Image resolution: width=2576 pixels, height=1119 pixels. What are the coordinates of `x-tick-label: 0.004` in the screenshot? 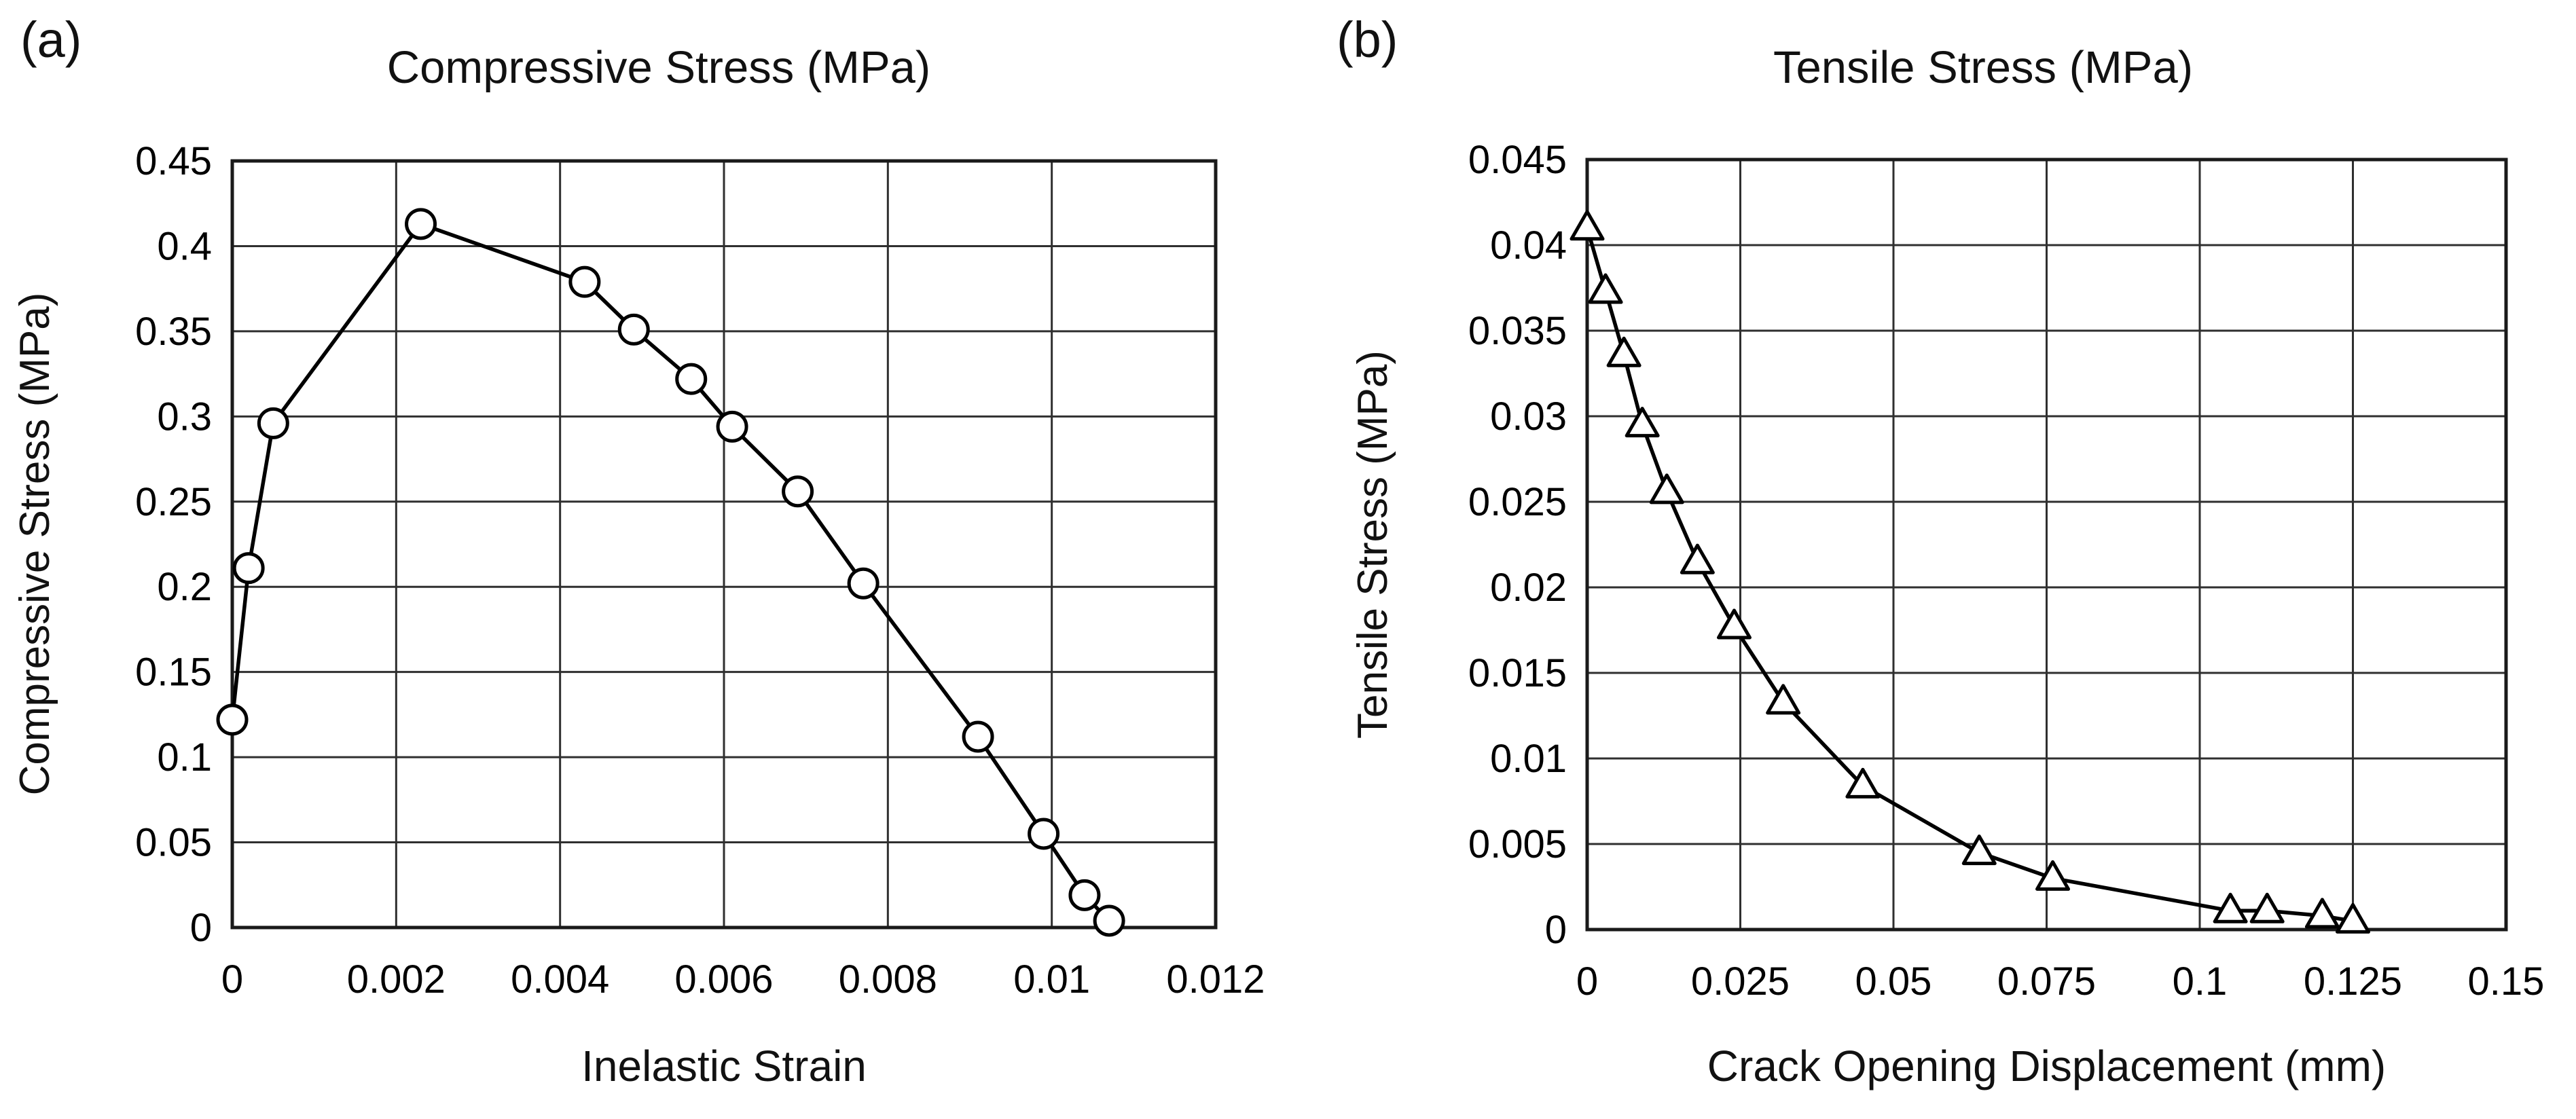 It's located at (560, 979).